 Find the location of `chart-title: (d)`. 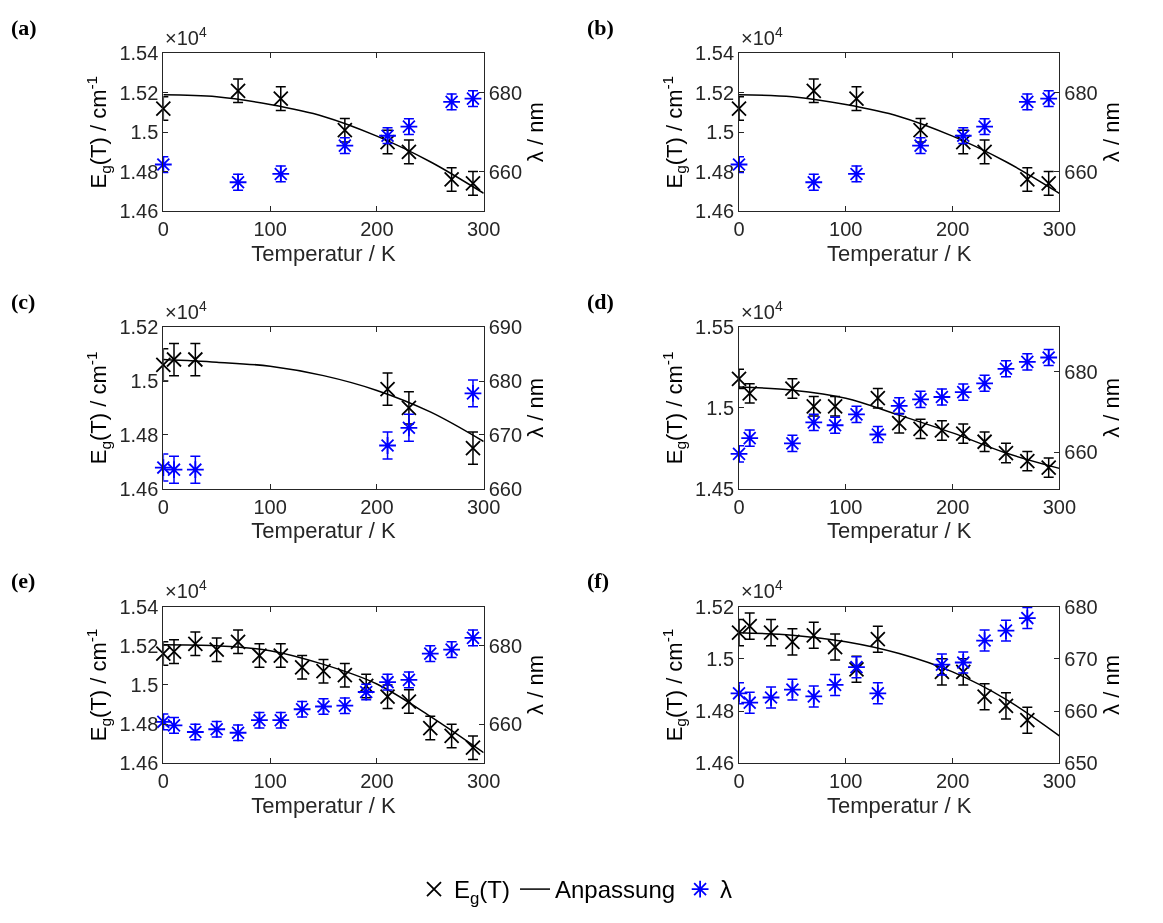

chart-title: (d) is located at coordinates (600, 301).